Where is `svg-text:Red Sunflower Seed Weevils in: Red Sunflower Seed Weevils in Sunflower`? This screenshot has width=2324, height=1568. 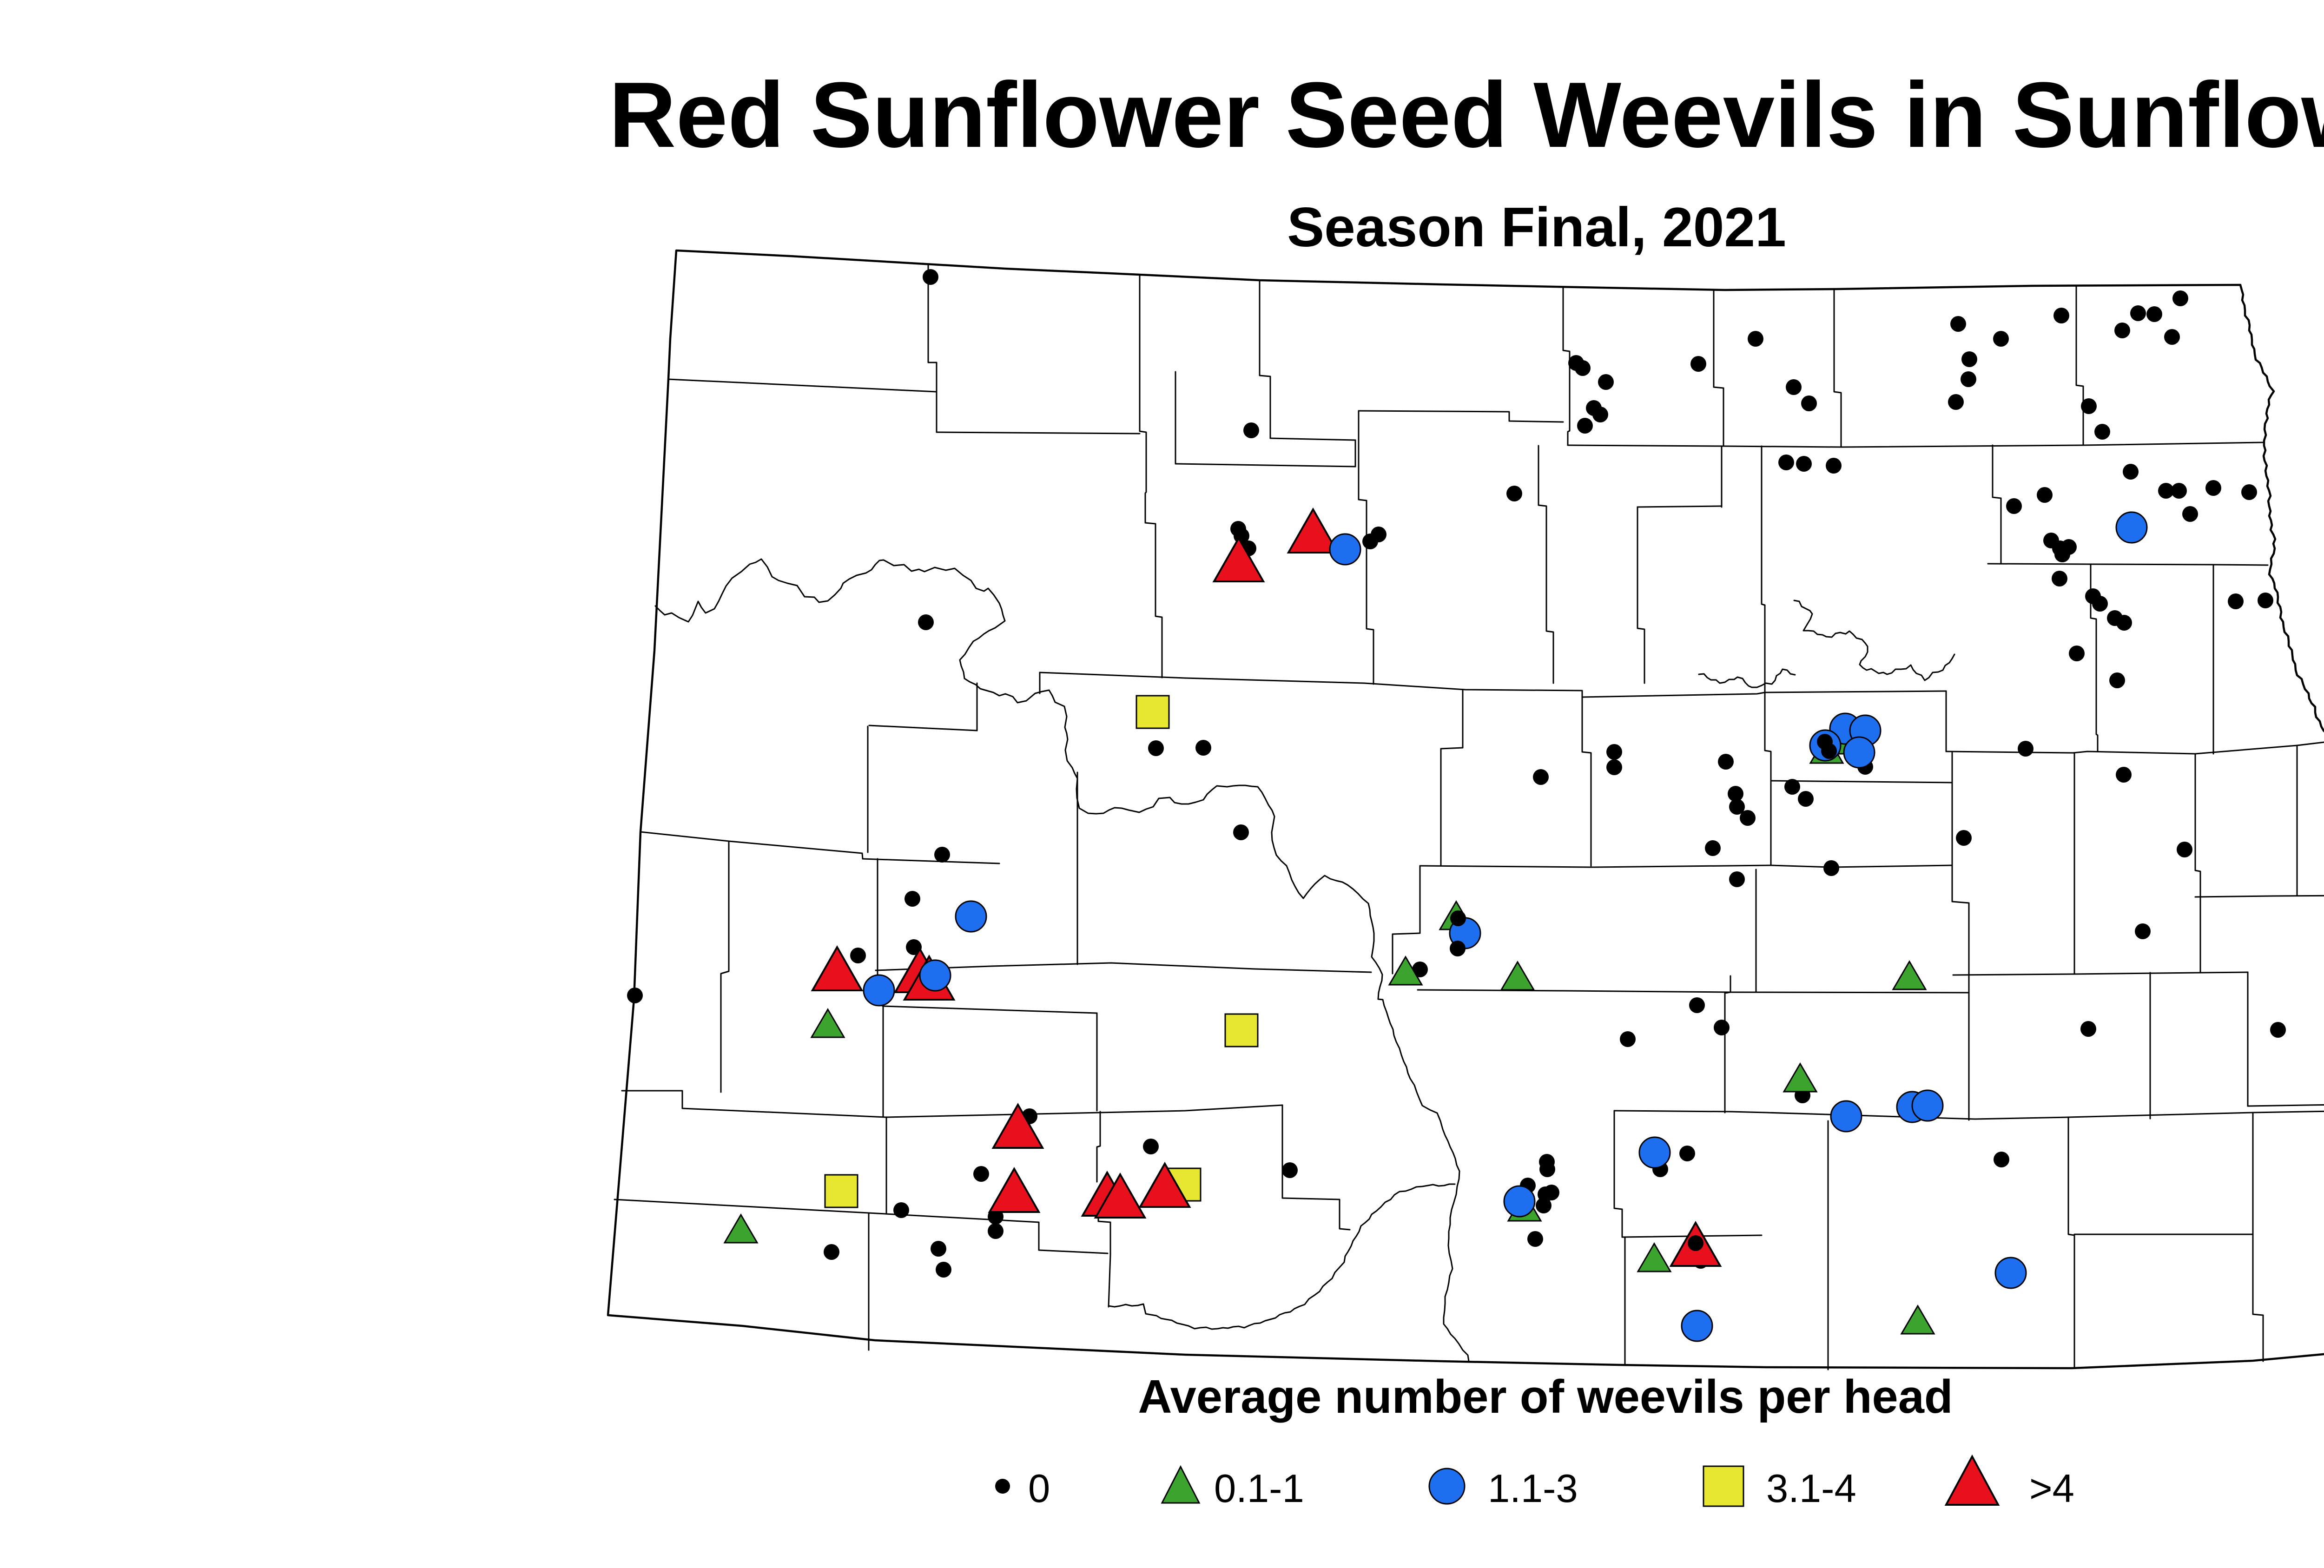 svg-text:Red Sunflower Seed Weevils in: Red Sunflower Seed Weevils in Sunflower is located at coordinates (1466, 115).